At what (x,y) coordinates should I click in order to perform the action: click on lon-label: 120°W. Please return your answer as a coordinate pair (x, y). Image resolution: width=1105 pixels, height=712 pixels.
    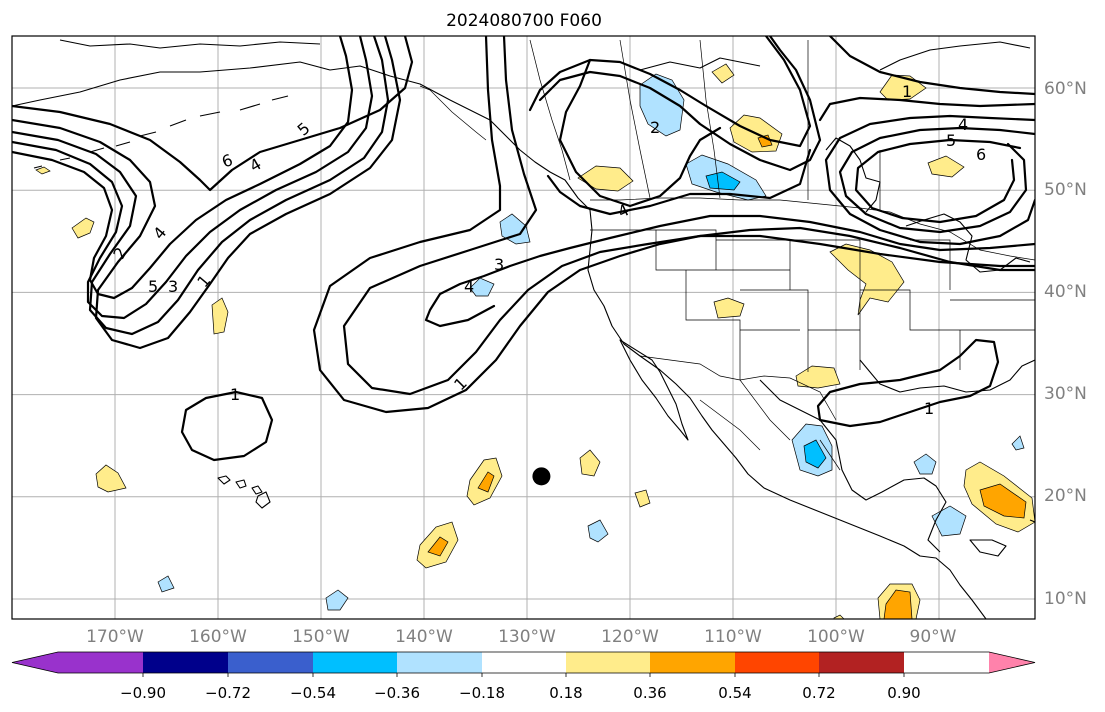
    Looking at the image, I should click on (630, 637).